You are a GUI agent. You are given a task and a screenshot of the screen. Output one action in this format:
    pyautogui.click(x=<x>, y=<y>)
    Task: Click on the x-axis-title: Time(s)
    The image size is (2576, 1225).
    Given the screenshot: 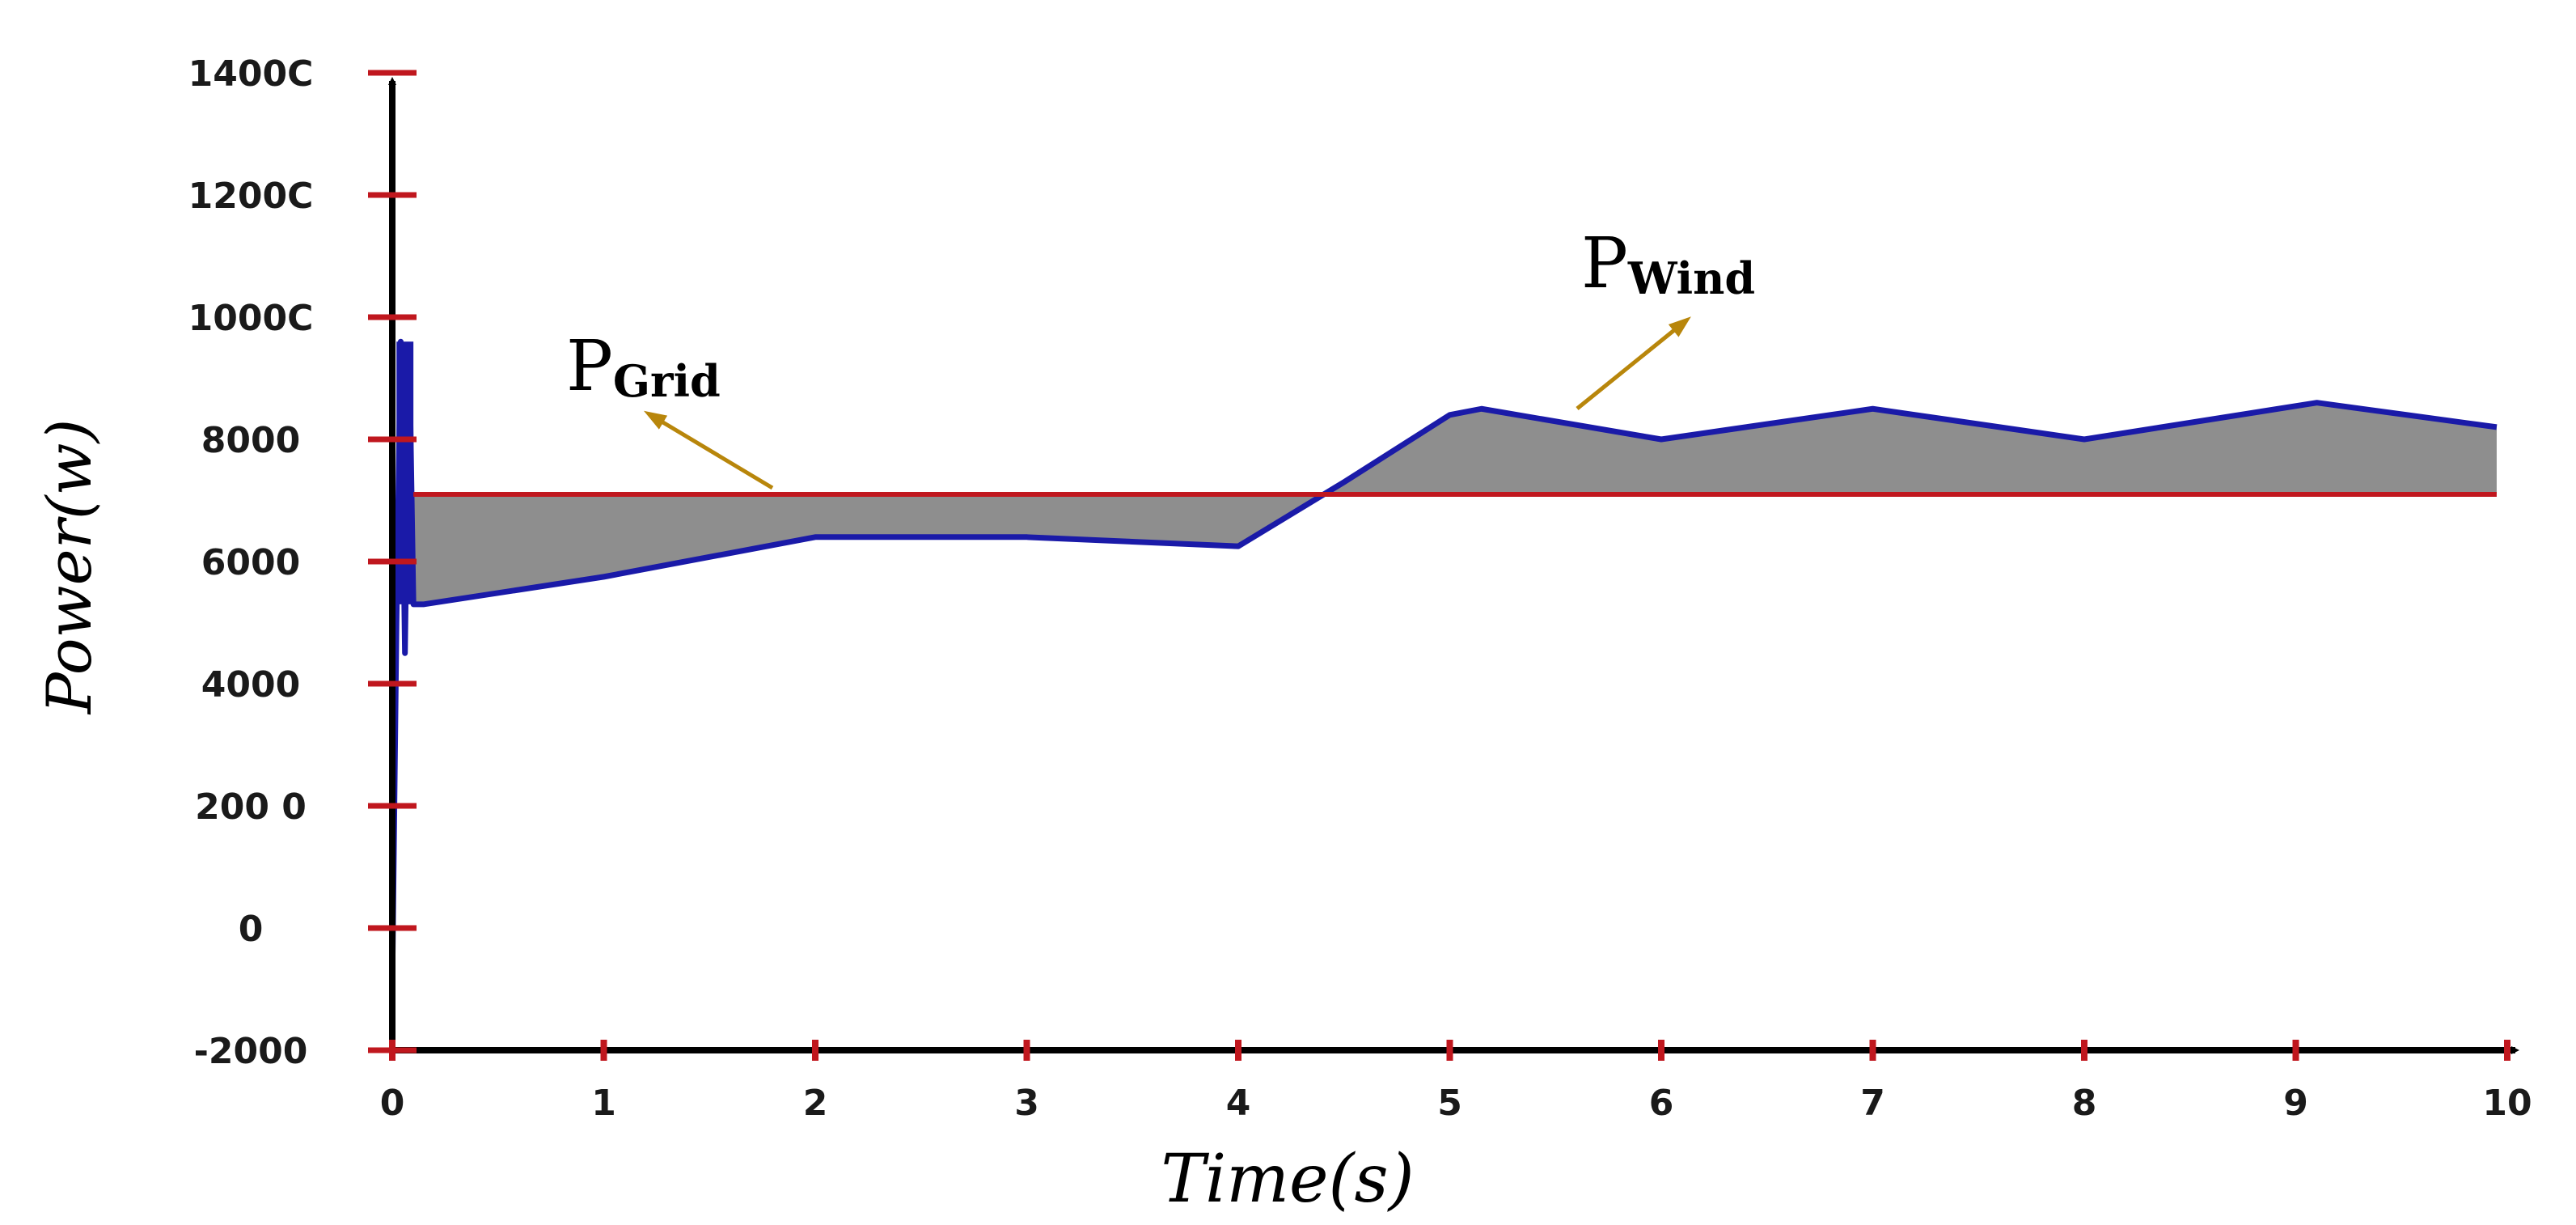 What is the action you would take?
    pyautogui.click(x=1288, y=1179)
    